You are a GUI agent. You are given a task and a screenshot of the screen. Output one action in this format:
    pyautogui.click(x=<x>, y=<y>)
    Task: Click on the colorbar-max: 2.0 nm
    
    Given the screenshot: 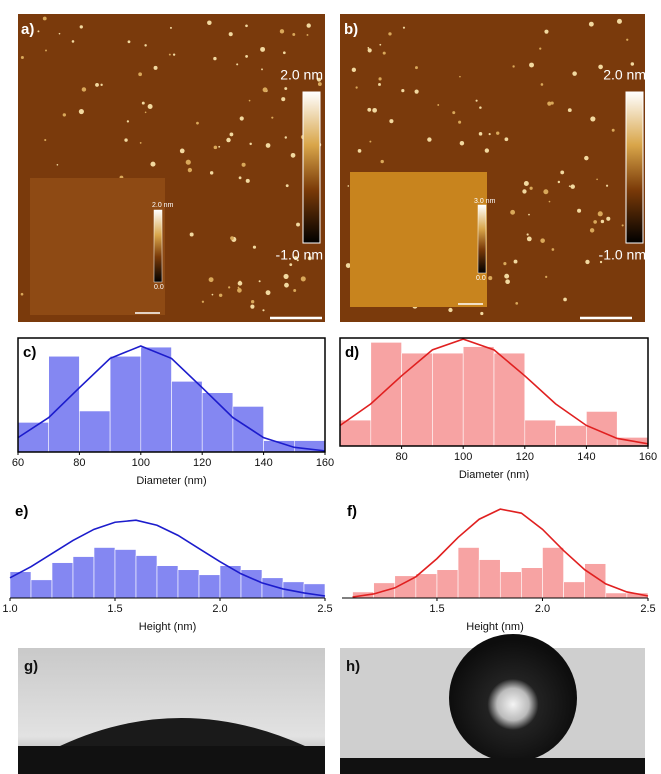 What is the action you would take?
    pyautogui.click(x=301, y=75)
    